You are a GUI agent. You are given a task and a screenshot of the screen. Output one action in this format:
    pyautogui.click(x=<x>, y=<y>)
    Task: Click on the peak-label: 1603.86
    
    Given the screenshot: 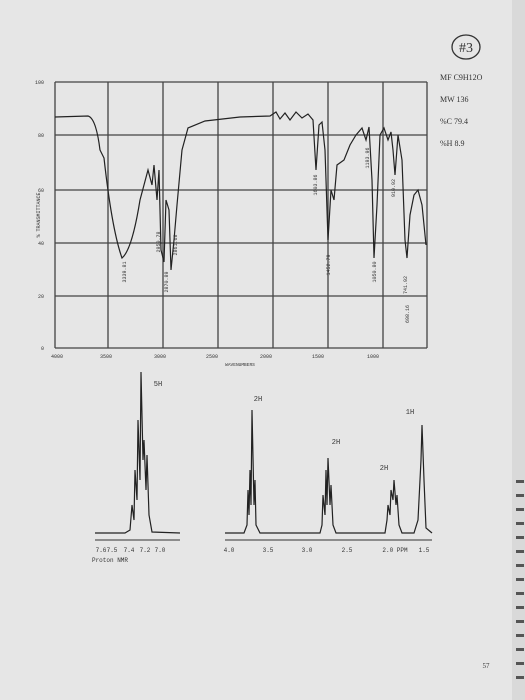 What is the action you would take?
    pyautogui.click(x=316, y=184)
    